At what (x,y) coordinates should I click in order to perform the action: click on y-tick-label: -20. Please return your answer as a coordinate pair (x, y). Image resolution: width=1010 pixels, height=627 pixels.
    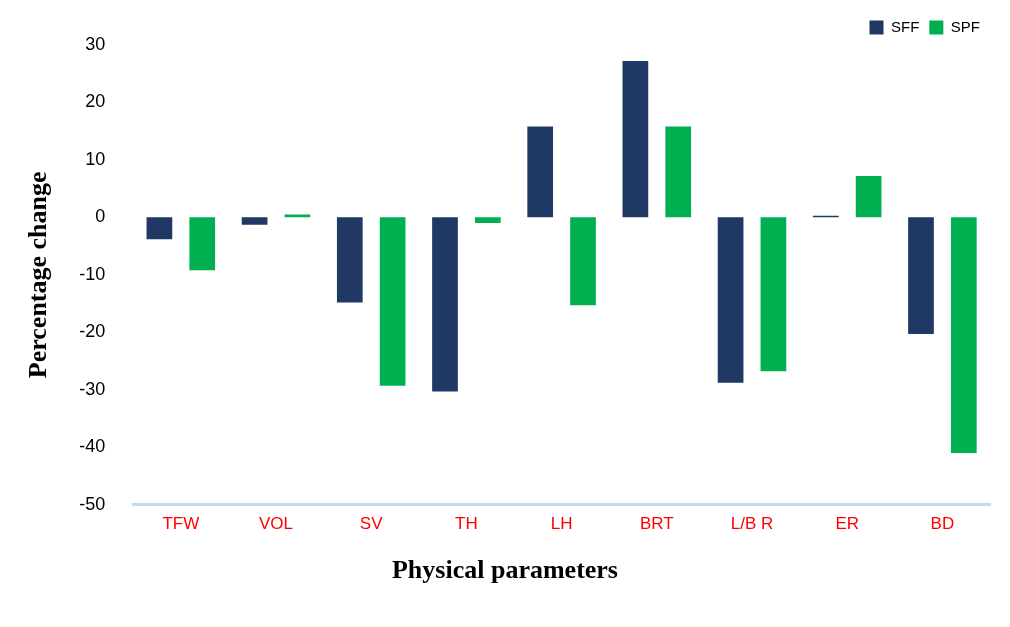
    Looking at the image, I should click on (92, 331).